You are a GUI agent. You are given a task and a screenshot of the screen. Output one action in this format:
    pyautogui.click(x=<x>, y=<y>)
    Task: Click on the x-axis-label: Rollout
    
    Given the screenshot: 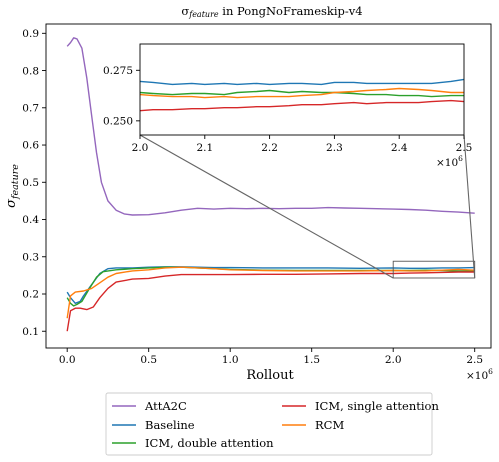 What is the action you would take?
    pyautogui.click(x=270, y=375)
    